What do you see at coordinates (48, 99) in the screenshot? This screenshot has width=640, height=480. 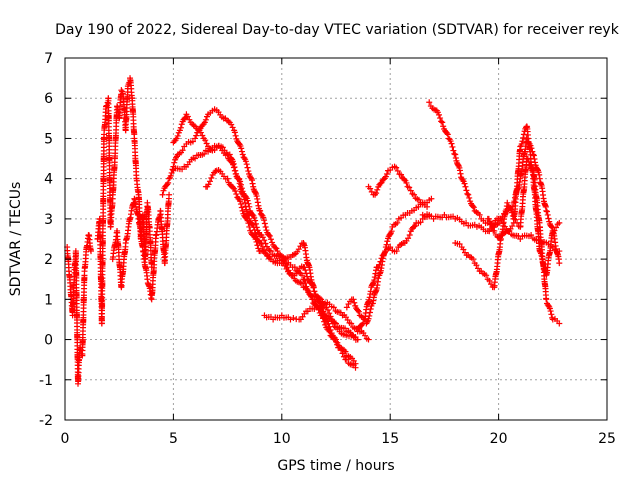 I see `y-tick-label: 6` at bounding box center [48, 99].